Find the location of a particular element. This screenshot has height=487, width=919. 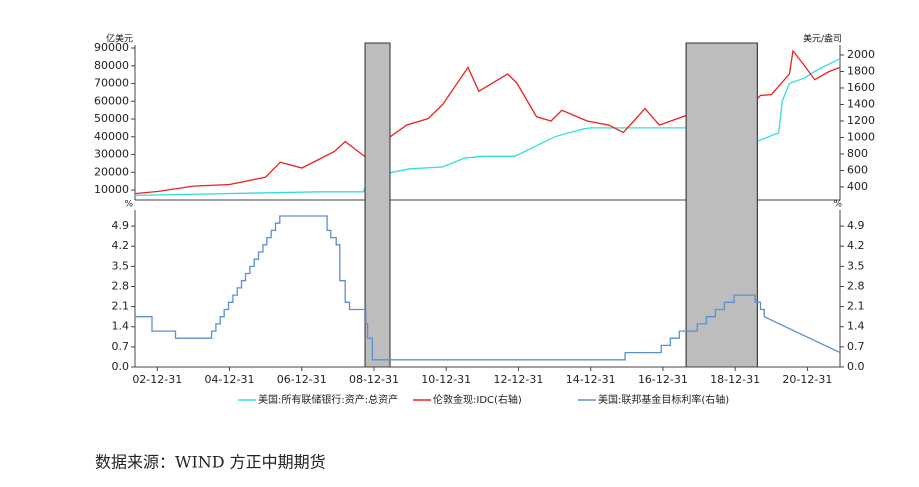

y-tick-label: 70000 is located at coordinates (111, 83).